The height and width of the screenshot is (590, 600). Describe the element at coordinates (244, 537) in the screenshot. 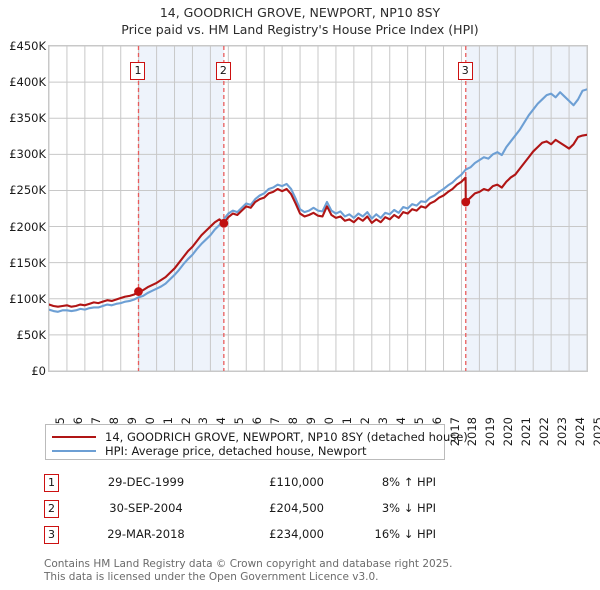

I see `table-row: 3 29-MAR-2018 £234,000 16% ↓ HPI` at that location.